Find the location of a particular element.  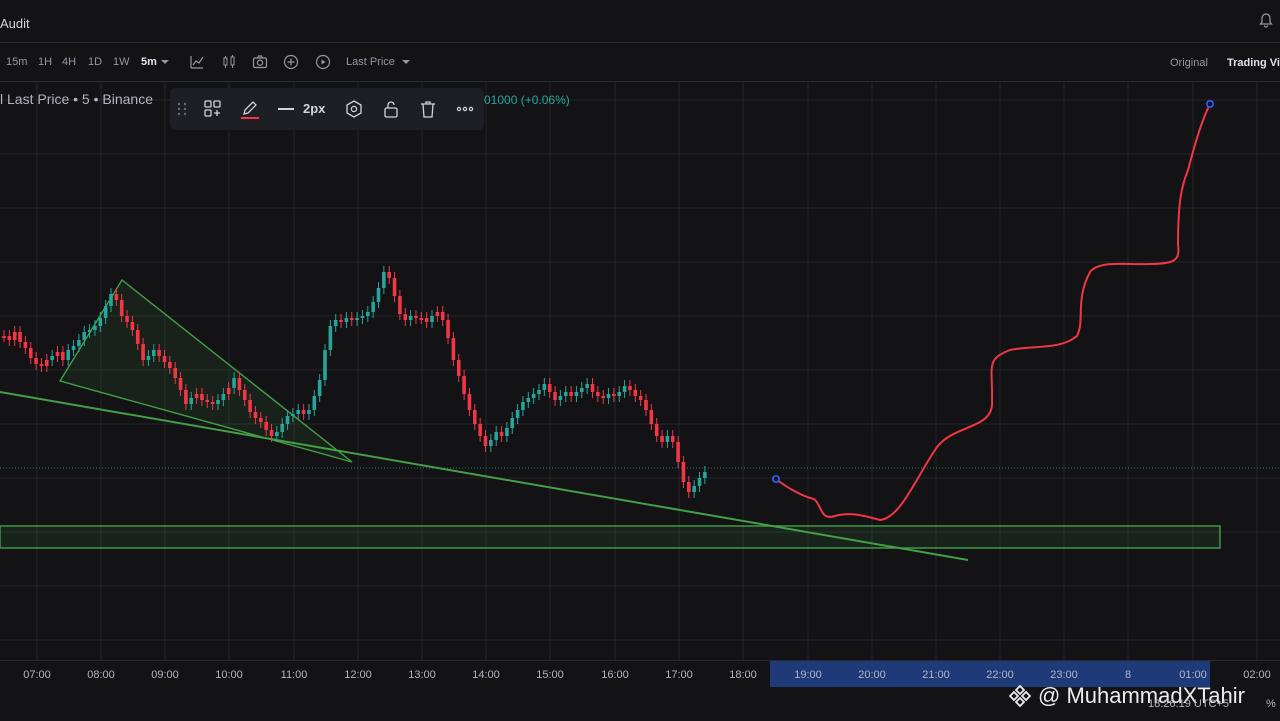

tab-tradingview: Trading Vi is located at coordinates (1253, 63).